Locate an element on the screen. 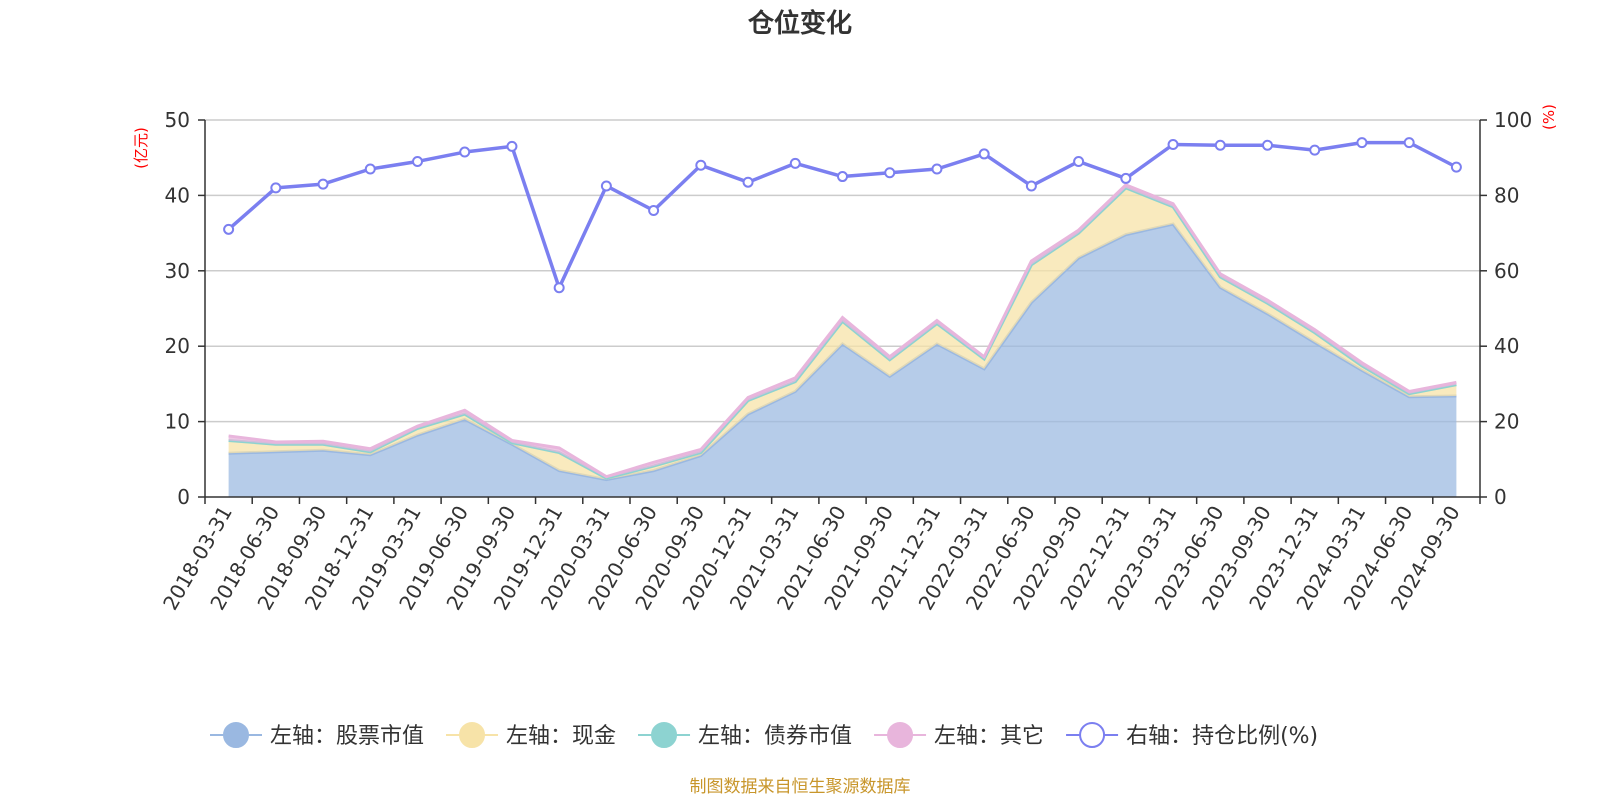 This screenshot has width=1600, height=800. left-axis-tick-label: 10 is located at coordinates (177, 422).